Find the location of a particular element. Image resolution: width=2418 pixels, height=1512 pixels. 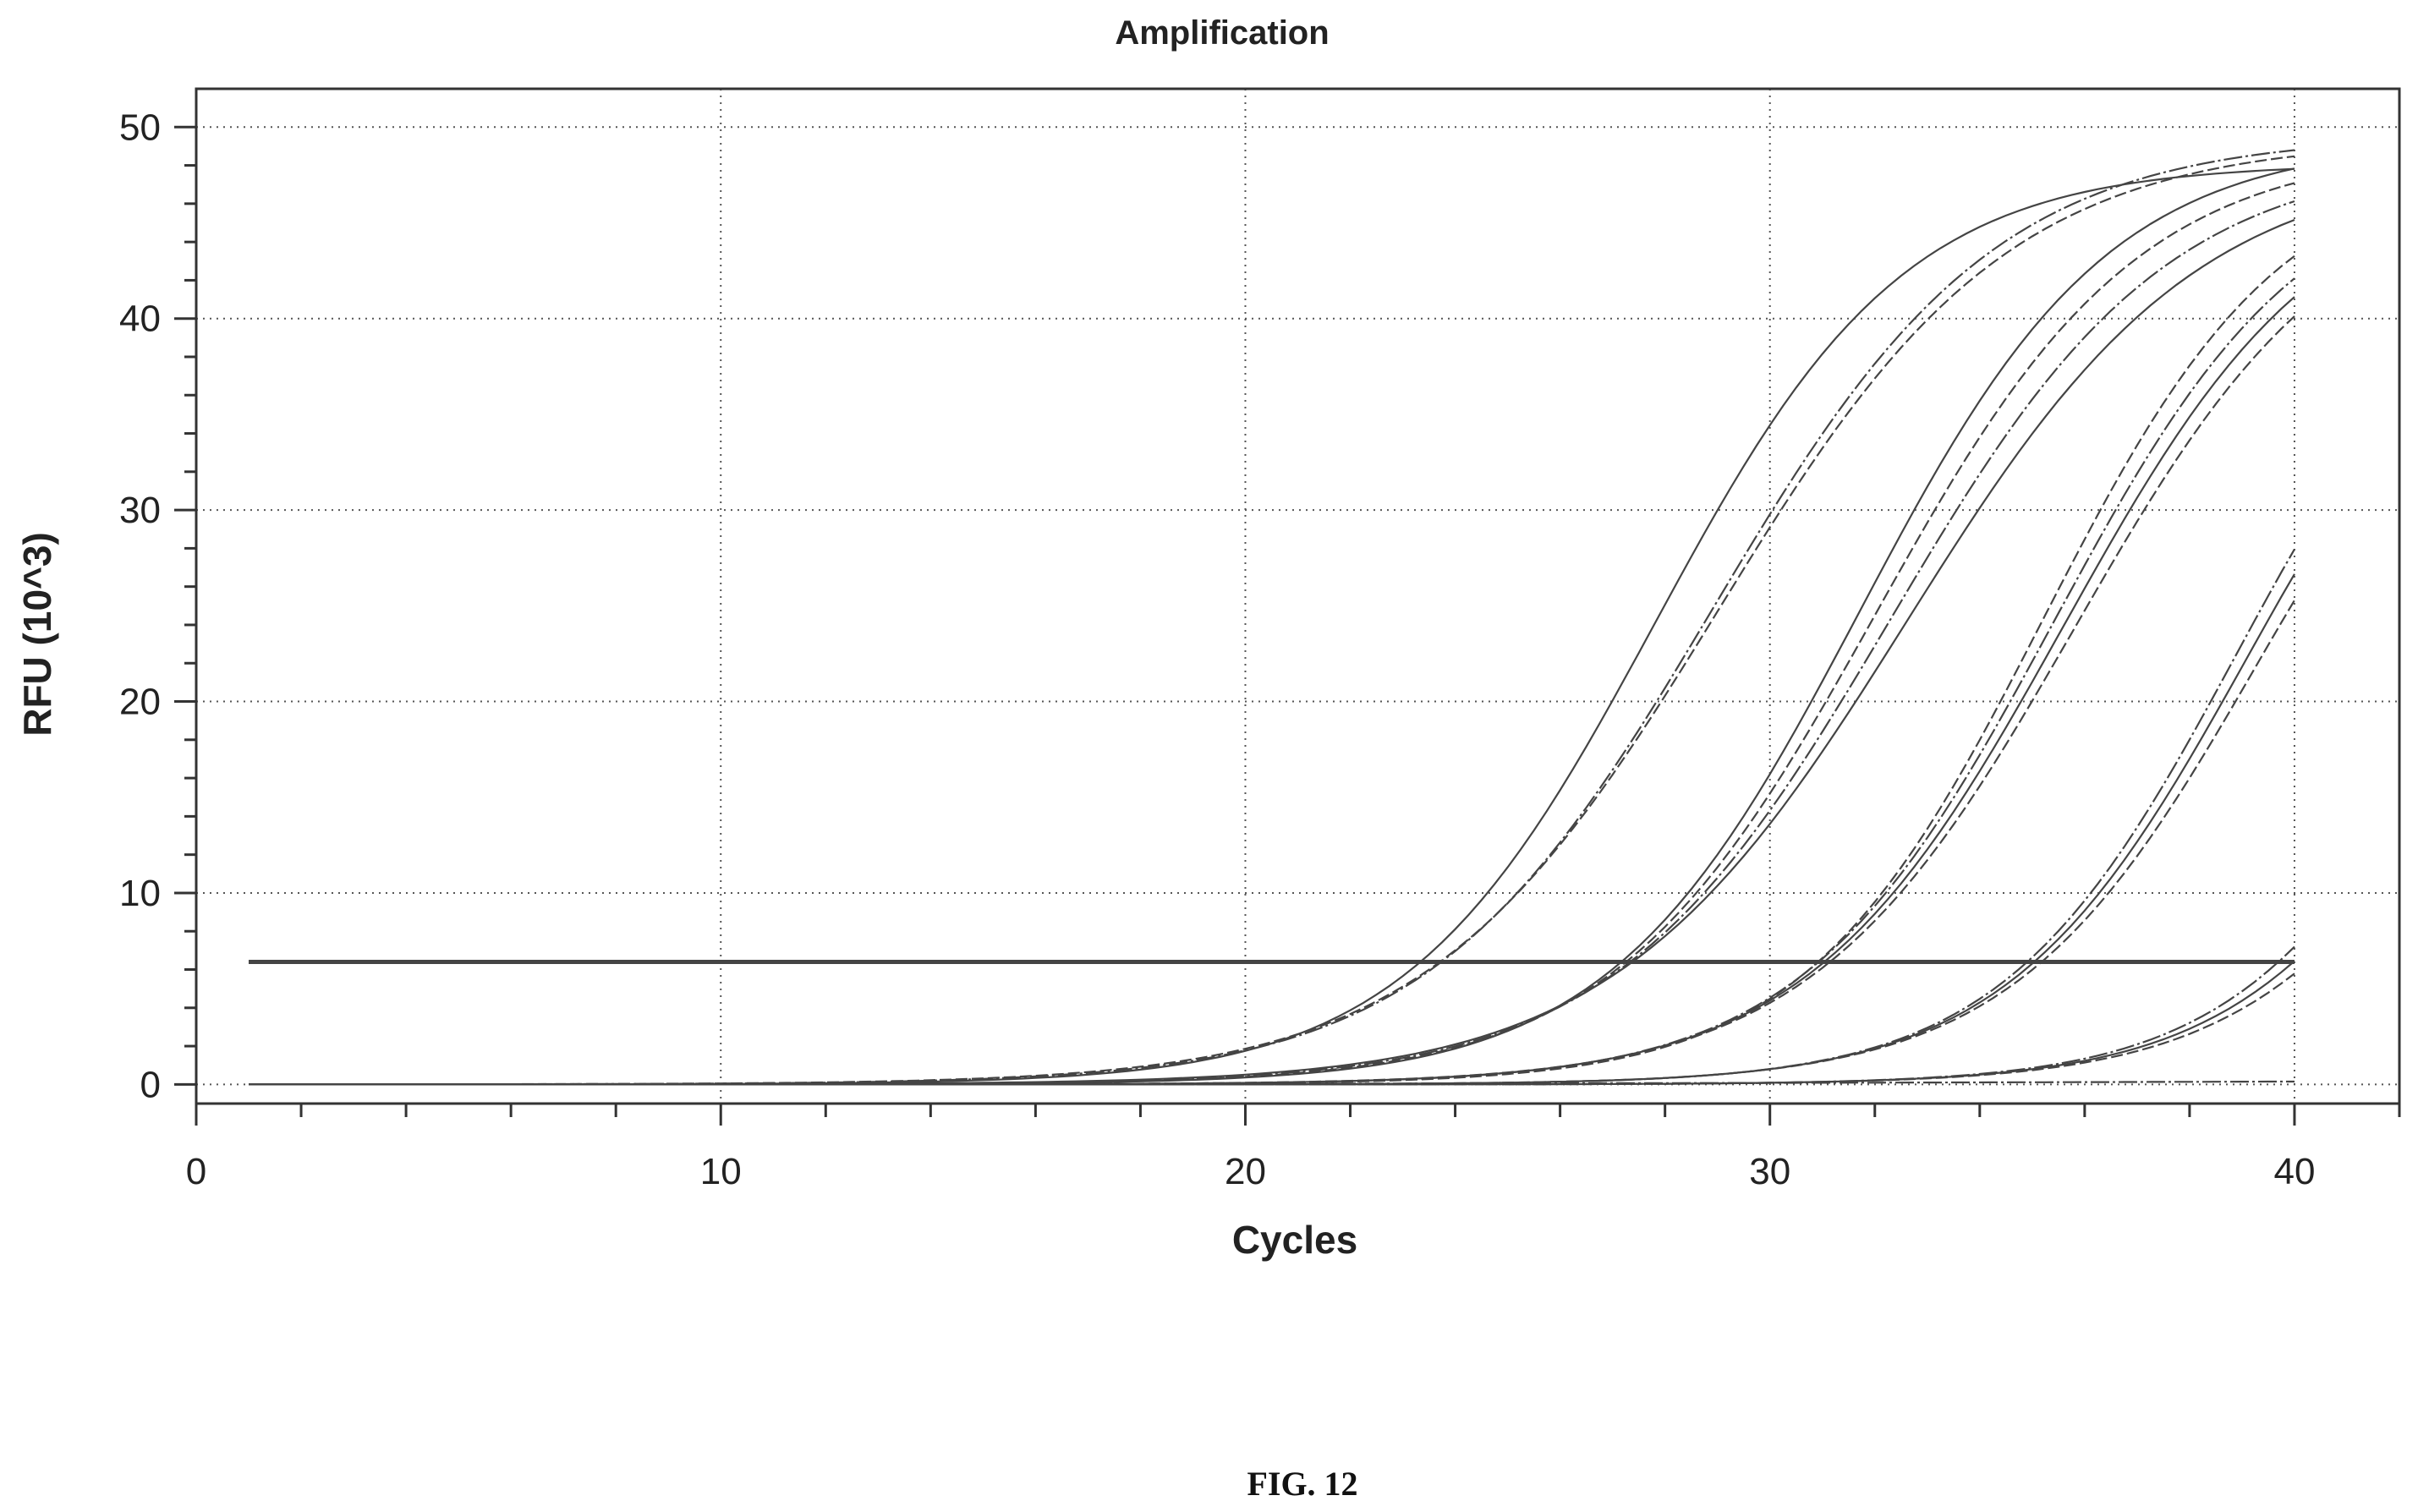

x-tick-label-20: 20 is located at coordinates (1245, 1171).